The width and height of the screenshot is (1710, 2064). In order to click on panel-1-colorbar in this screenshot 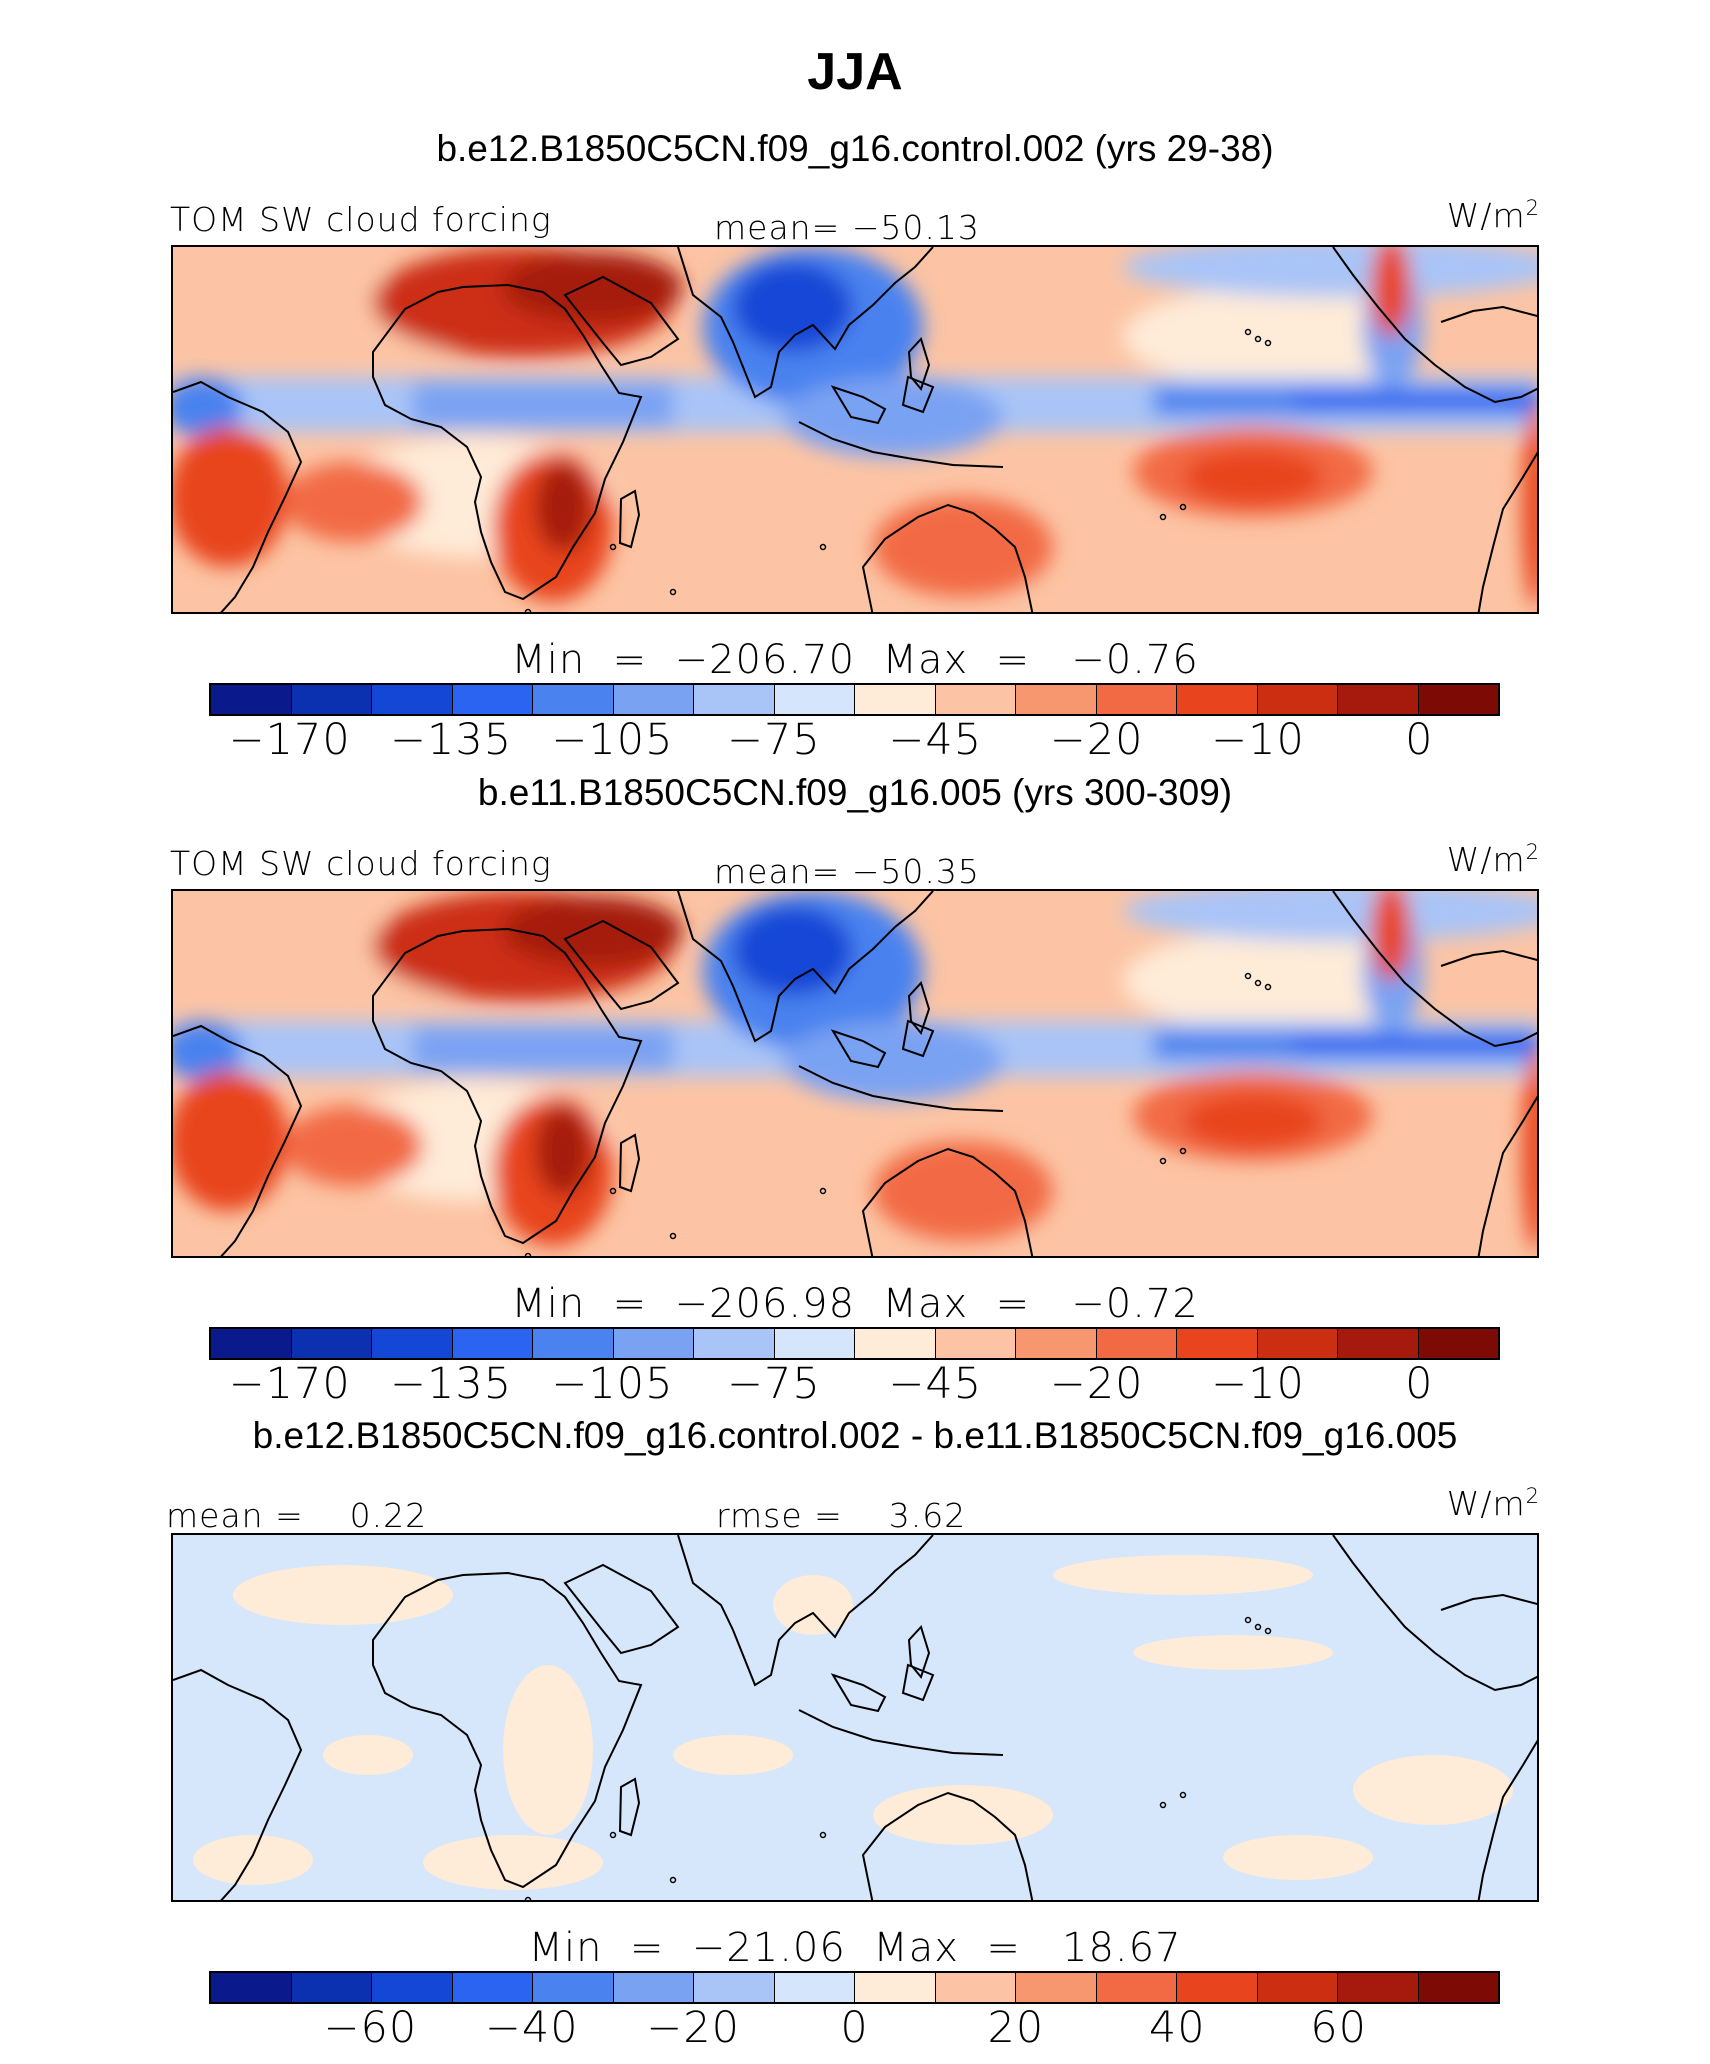, I will do `click(854, 699)`.